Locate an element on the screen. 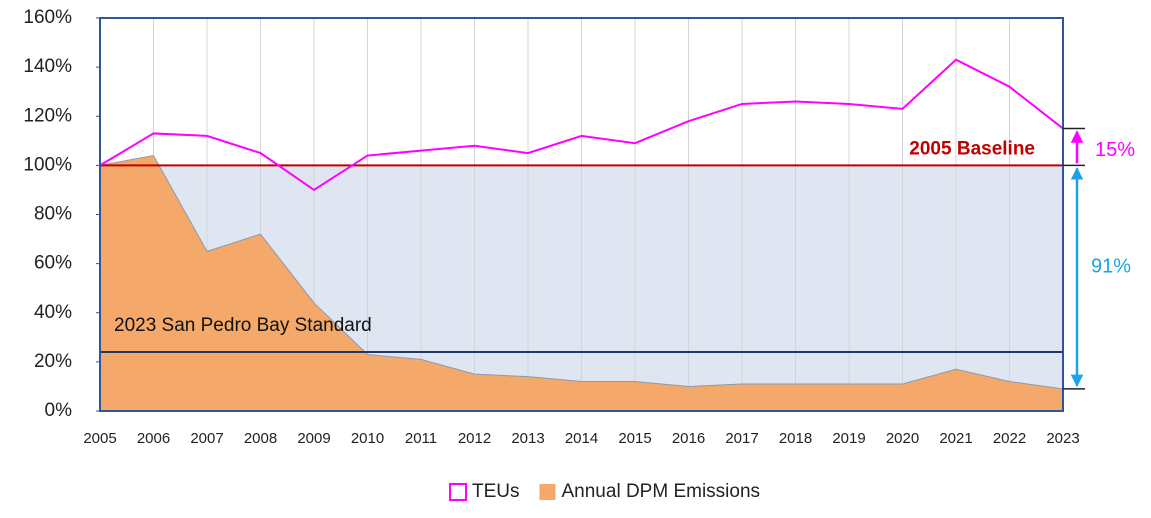 The image size is (1151, 518). y-tick-label: 40% is located at coordinates (53, 312).